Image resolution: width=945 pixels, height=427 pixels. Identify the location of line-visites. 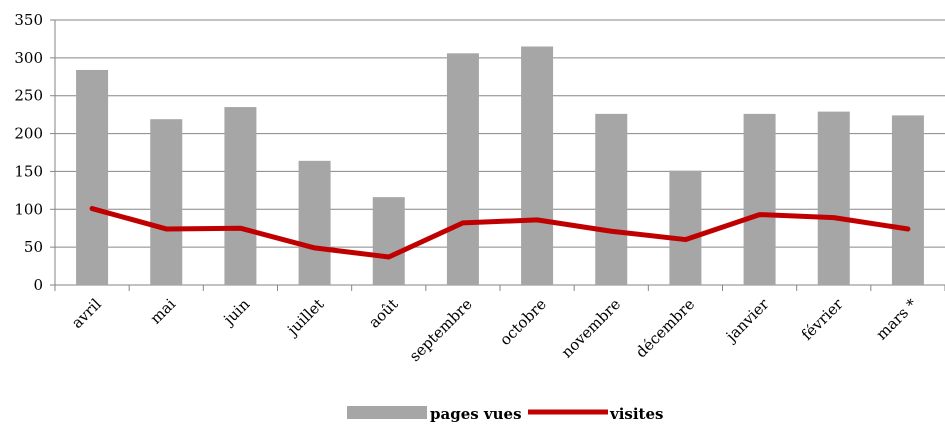
(500, 233).